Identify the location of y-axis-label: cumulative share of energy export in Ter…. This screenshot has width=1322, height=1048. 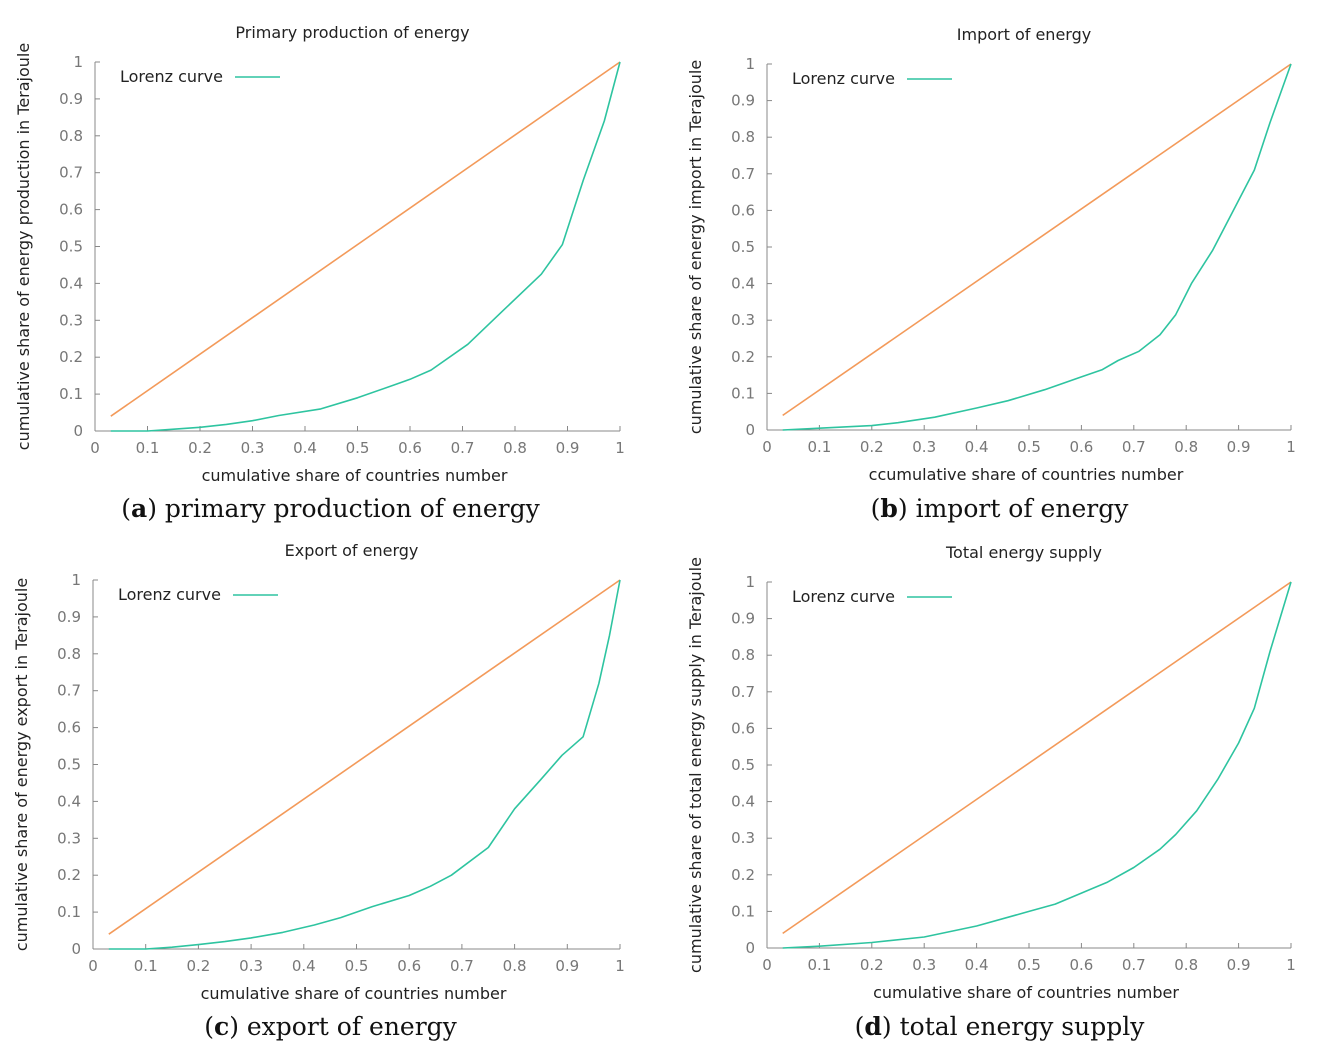
(21, 764).